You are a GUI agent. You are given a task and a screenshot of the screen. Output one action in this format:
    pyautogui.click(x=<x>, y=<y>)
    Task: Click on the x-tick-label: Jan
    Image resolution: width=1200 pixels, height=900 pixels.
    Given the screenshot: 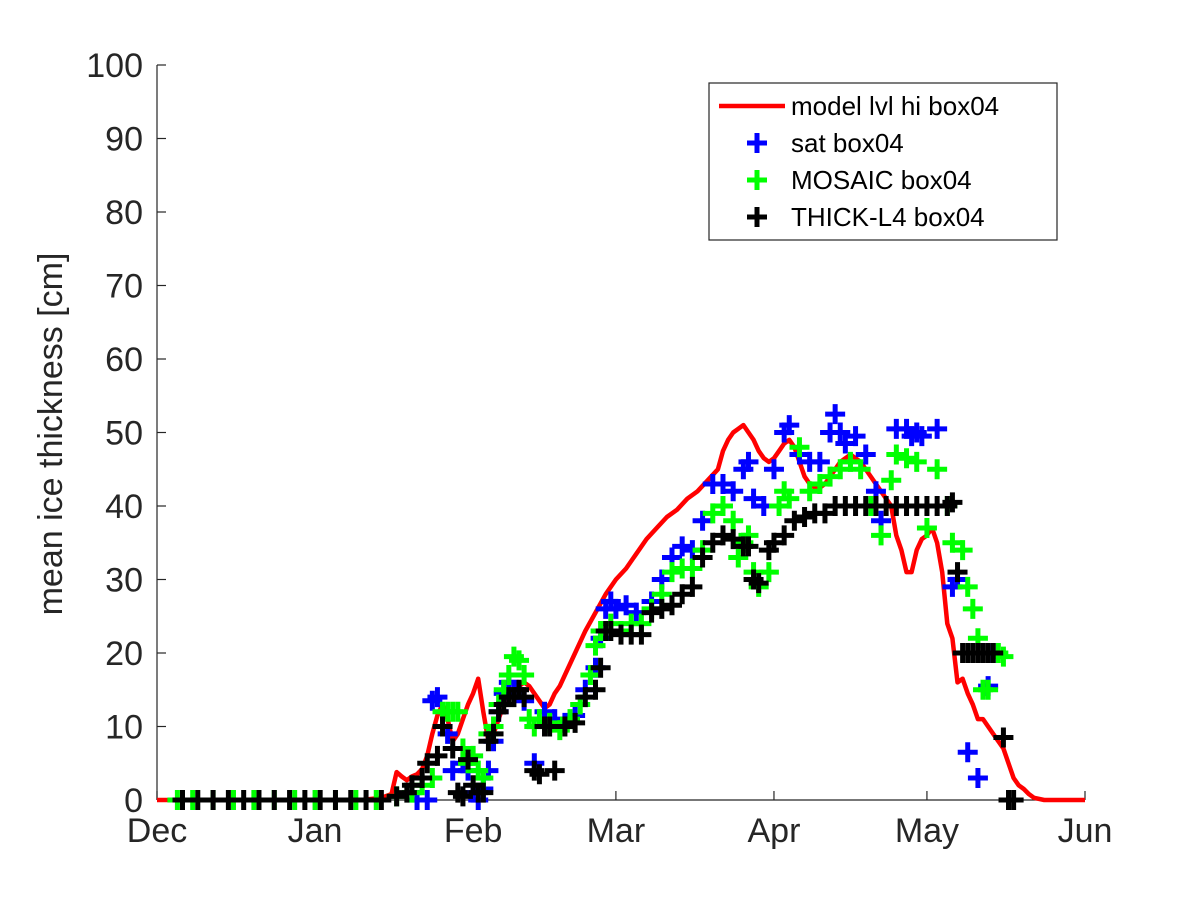 What is the action you would take?
    pyautogui.click(x=315, y=831)
    